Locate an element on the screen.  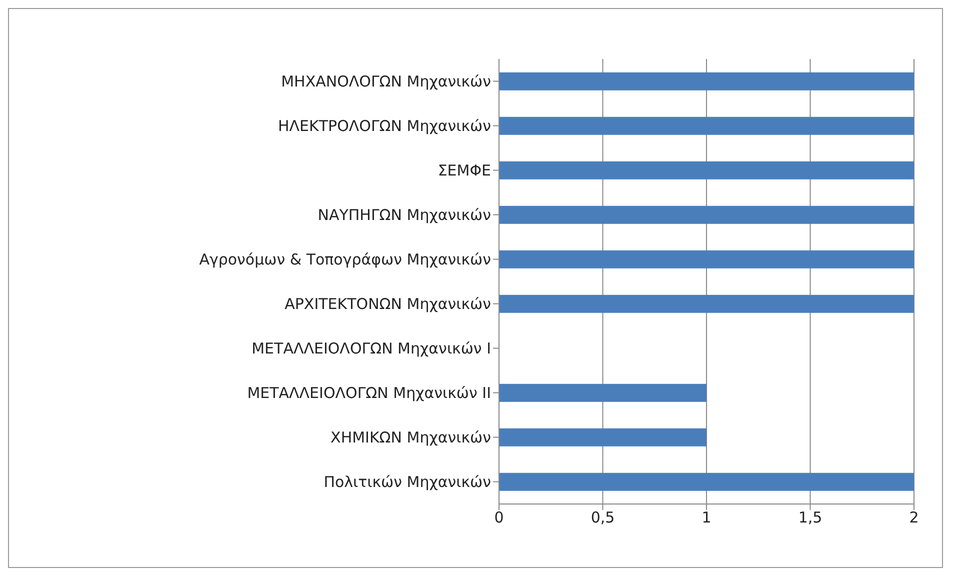
x-tick-label: 2 is located at coordinates (914, 517).